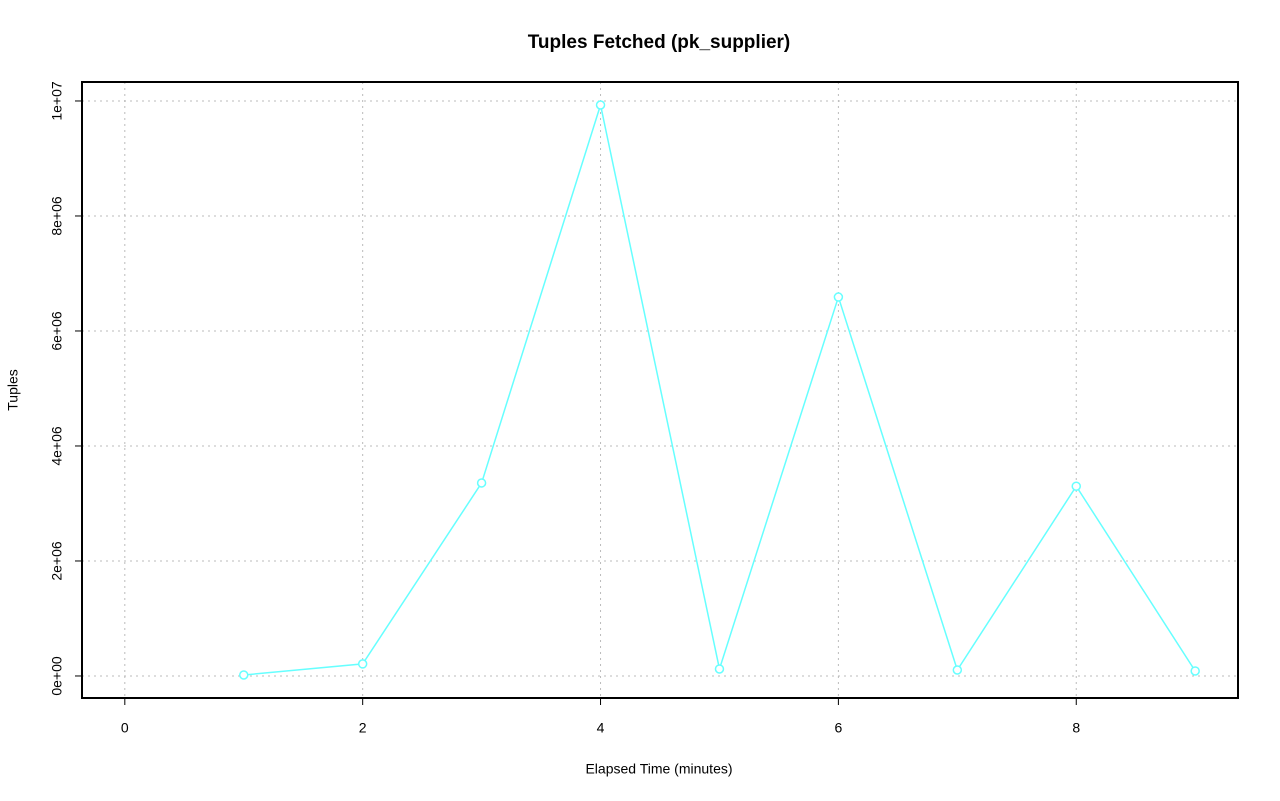  What do you see at coordinates (838, 728) in the screenshot?
I see `x-tick-label: 6` at bounding box center [838, 728].